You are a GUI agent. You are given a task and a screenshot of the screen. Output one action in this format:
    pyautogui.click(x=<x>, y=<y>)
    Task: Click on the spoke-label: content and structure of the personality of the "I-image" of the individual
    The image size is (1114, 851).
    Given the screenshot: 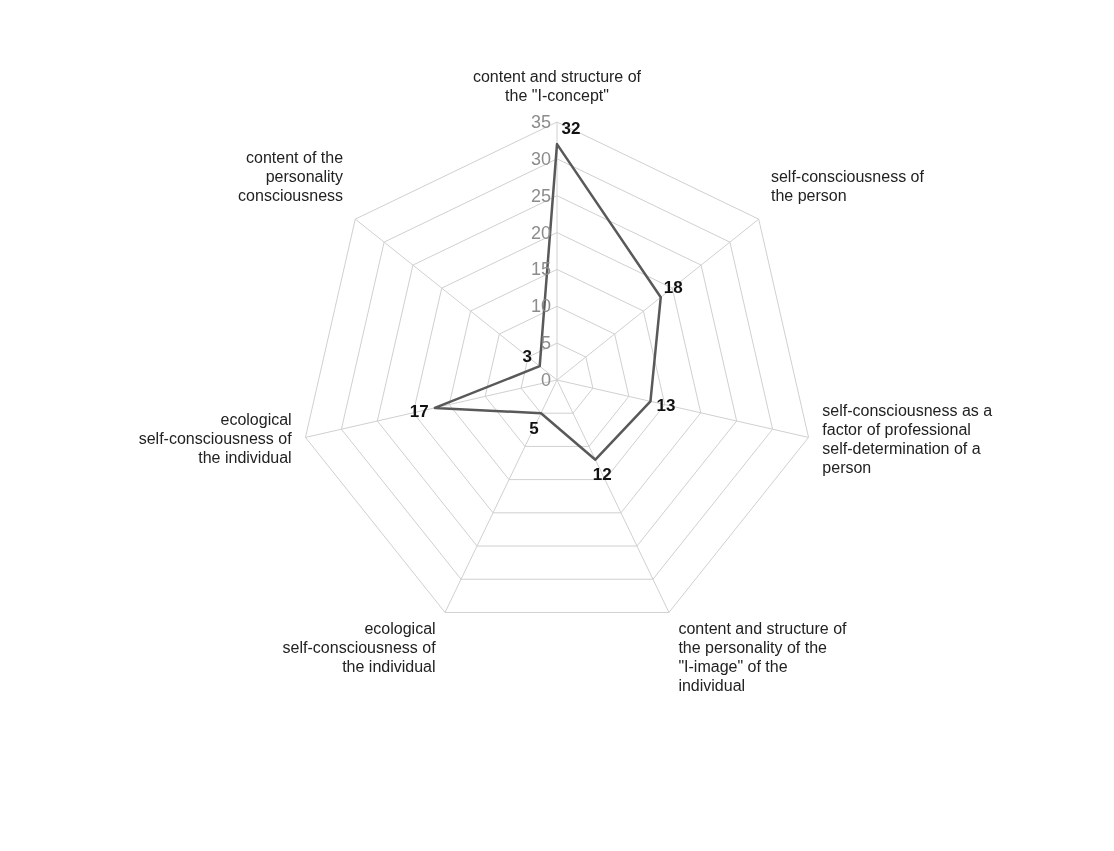 What is the action you would take?
    pyautogui.click(x=763, y=656)
    